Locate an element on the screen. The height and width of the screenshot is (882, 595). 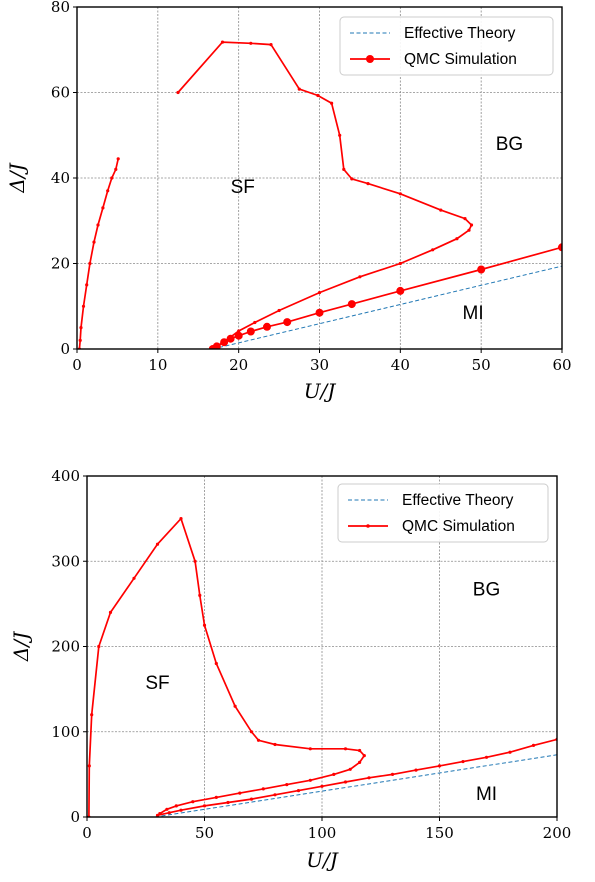
x-tick-label: 30 is located at coordinates (319, 365).